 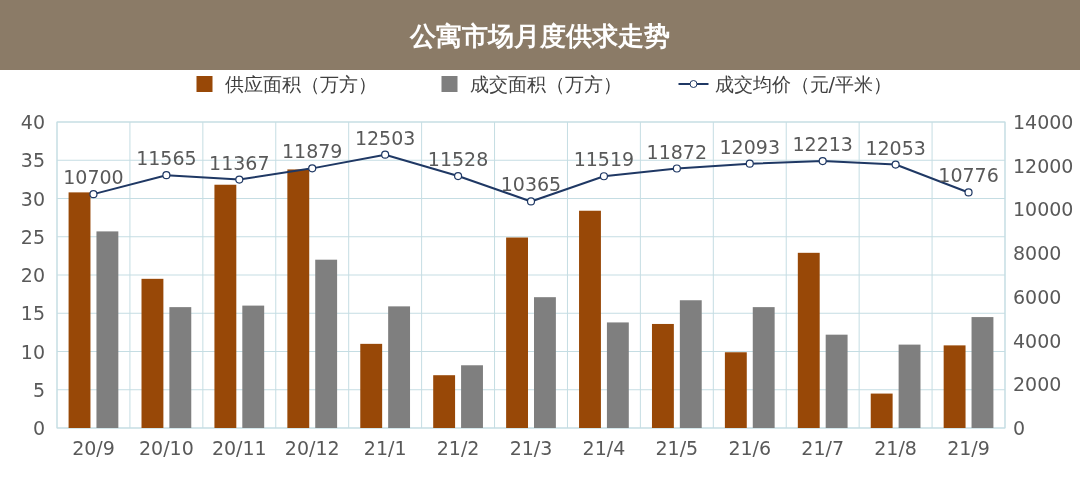 I want to click on data-label: 10365, so click(x=531, y=184).